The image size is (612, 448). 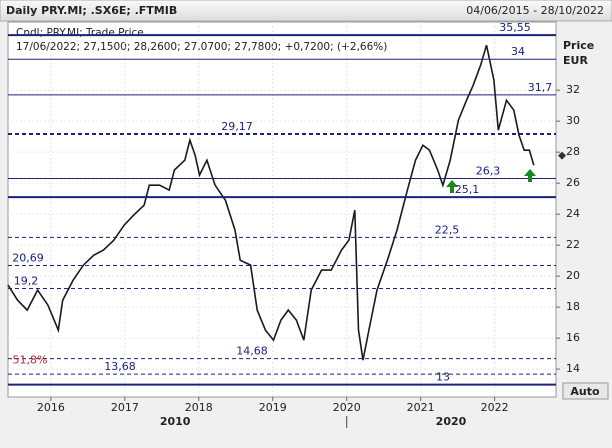 I want to click on level-label: 34, so click(x=518, y=51).